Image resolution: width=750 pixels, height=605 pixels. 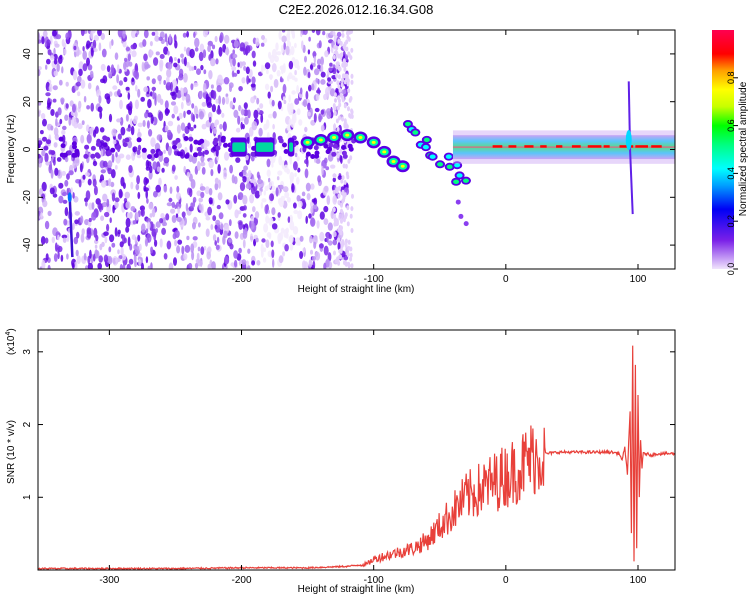 What do you see at coordinates (27, 352) in the screenshot?
I see `y-tick-label: 3` at bounding box center [27, 352].